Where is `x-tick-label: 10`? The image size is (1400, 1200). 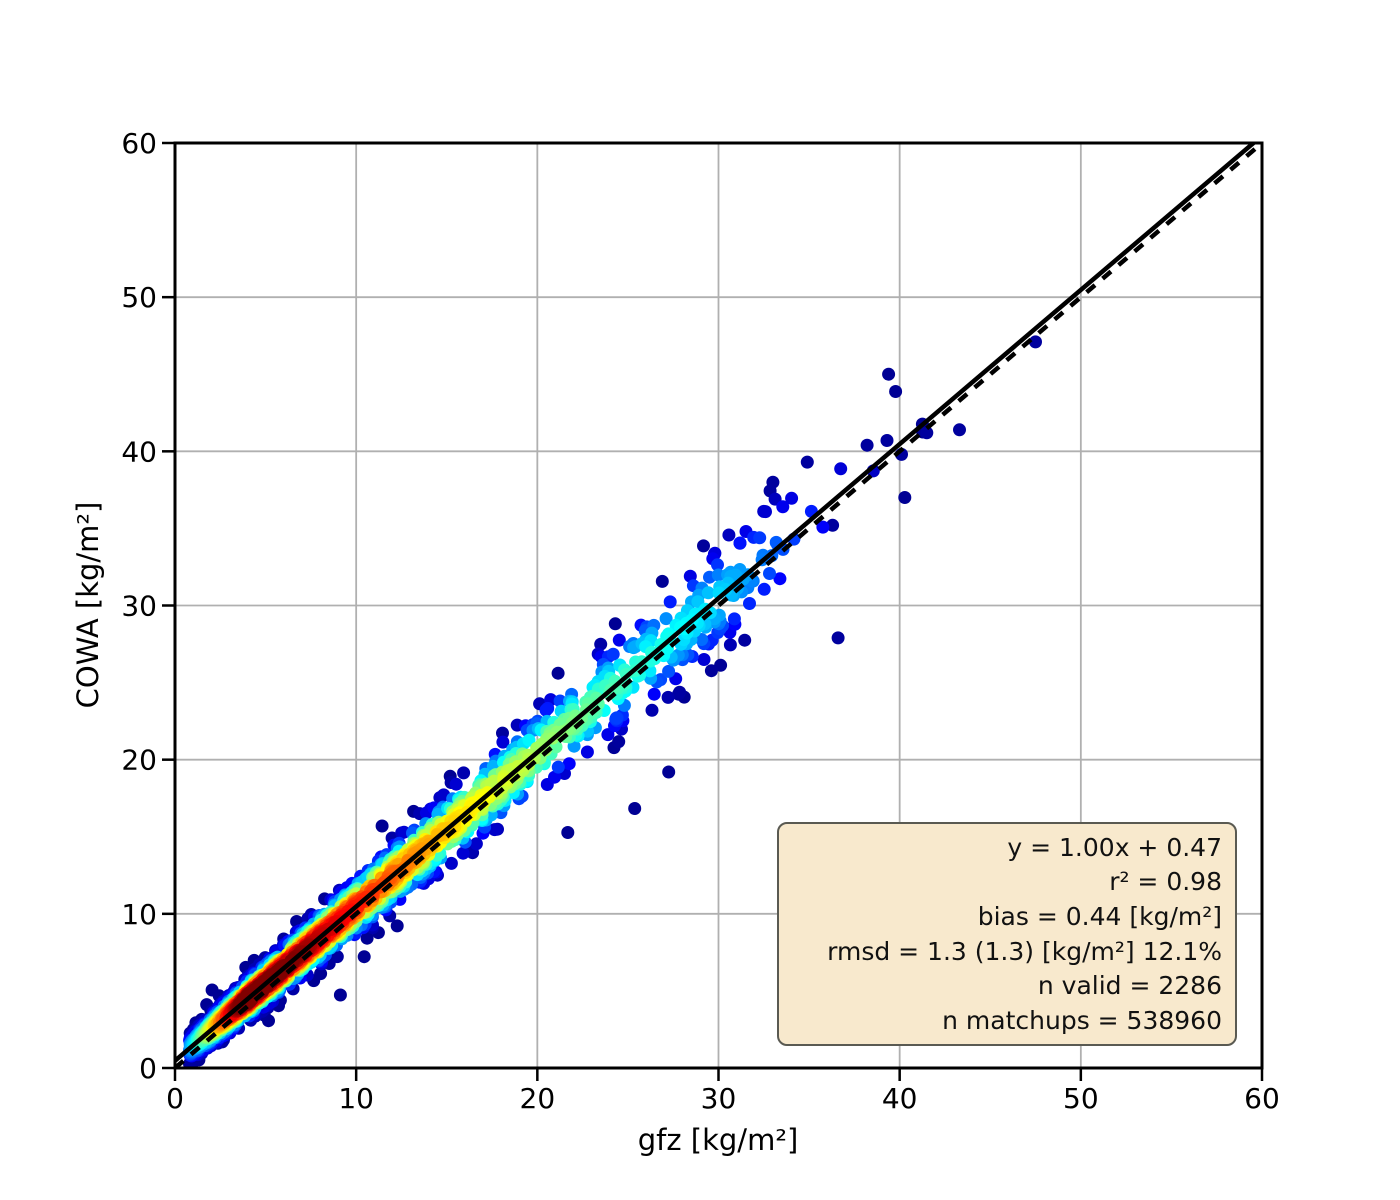 x-tick-label: 10 is located at coordinates (356, 1098).